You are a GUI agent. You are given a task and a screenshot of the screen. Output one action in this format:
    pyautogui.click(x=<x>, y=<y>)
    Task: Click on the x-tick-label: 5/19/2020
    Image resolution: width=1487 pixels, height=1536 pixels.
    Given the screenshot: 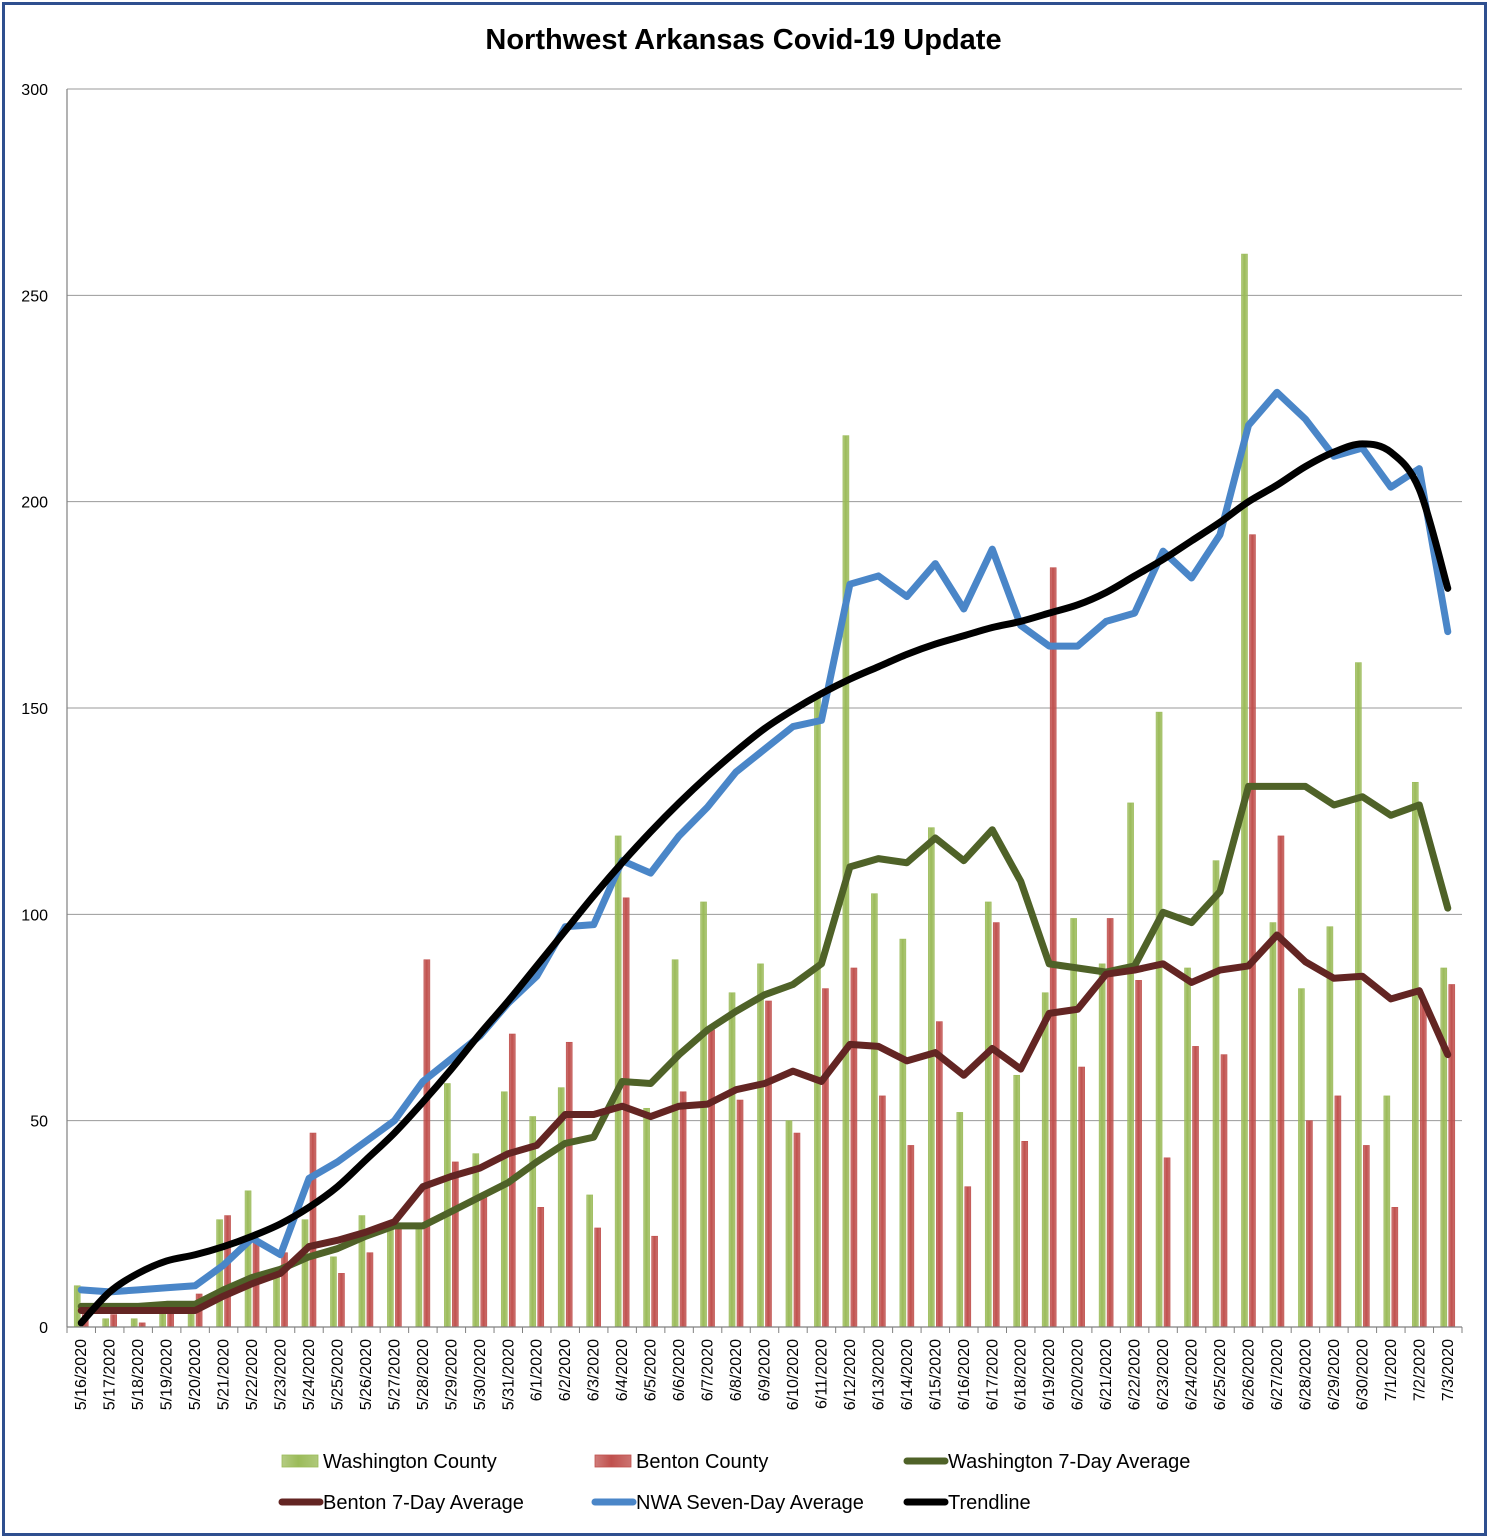 What is the action you would take?
    pyautogui.click(x=167, y=1374)
    